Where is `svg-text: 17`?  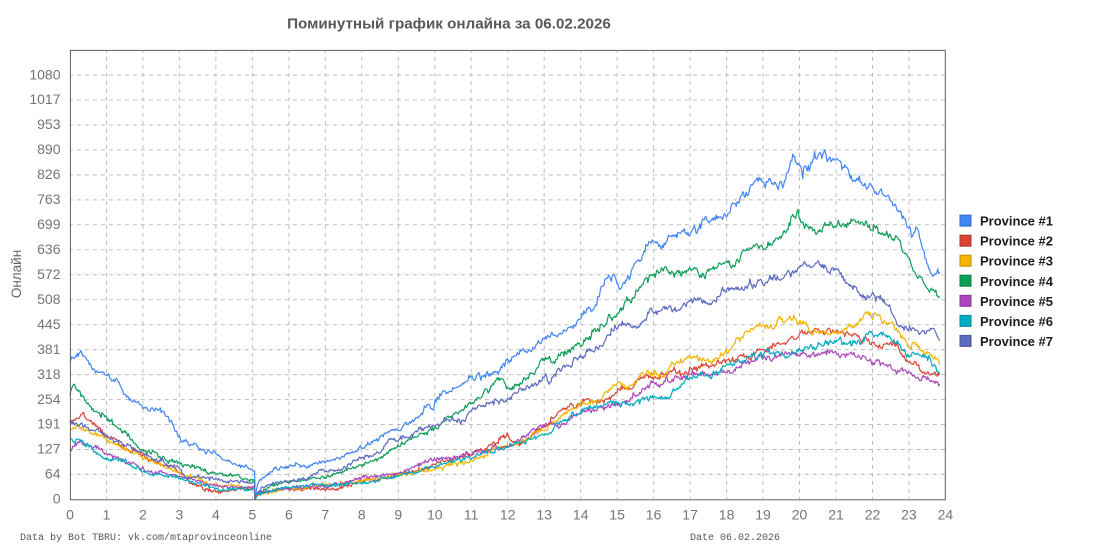
svg-text: 17 is located at coordinates (690, 514).